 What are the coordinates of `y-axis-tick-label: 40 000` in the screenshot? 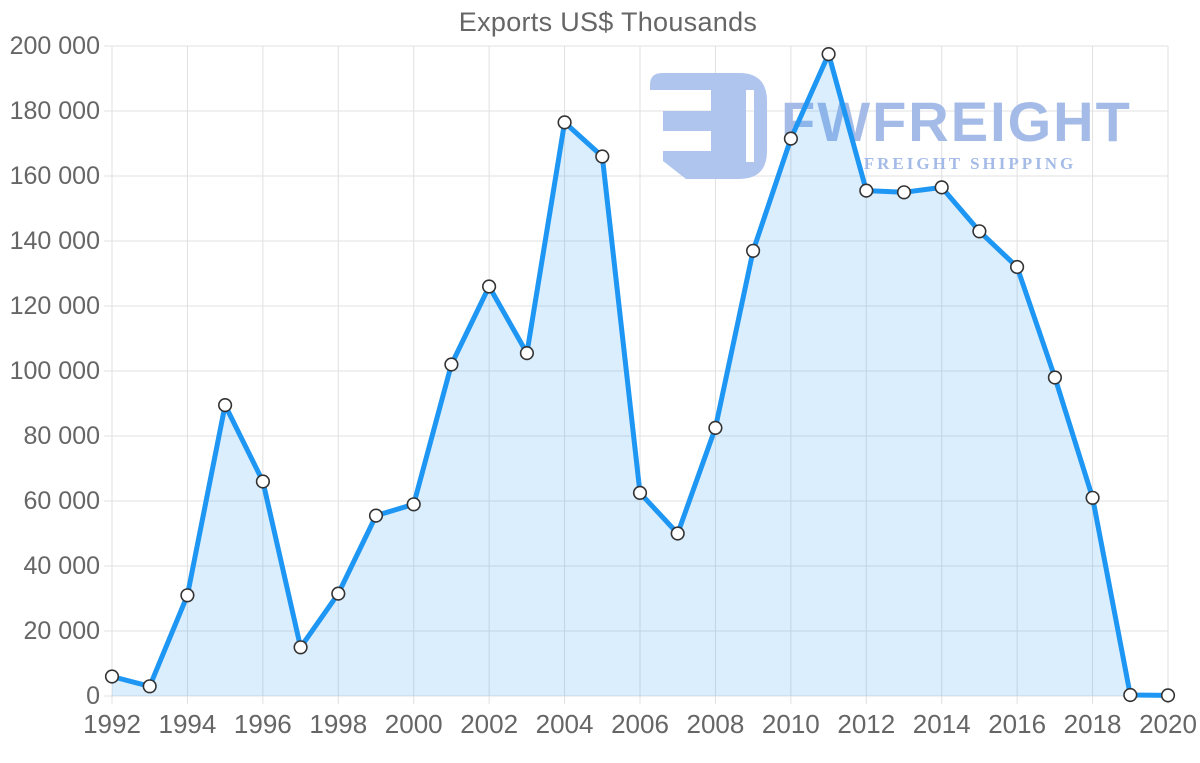 It's located at (62, 566).